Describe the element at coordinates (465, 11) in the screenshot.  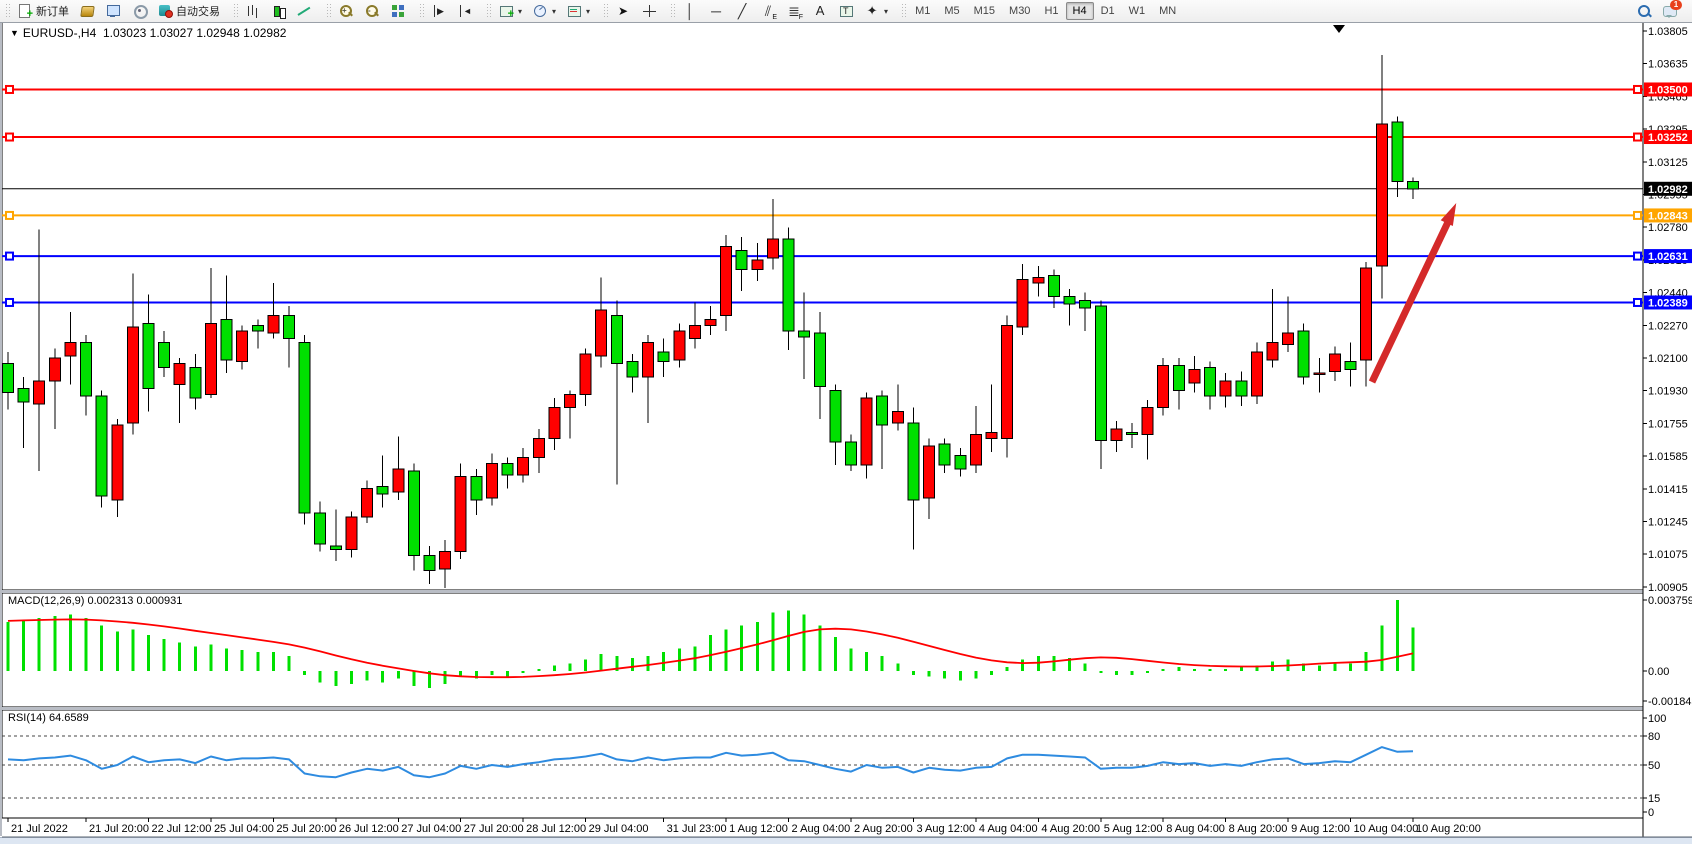
I see `chart-shift-button: ◄` at that location.